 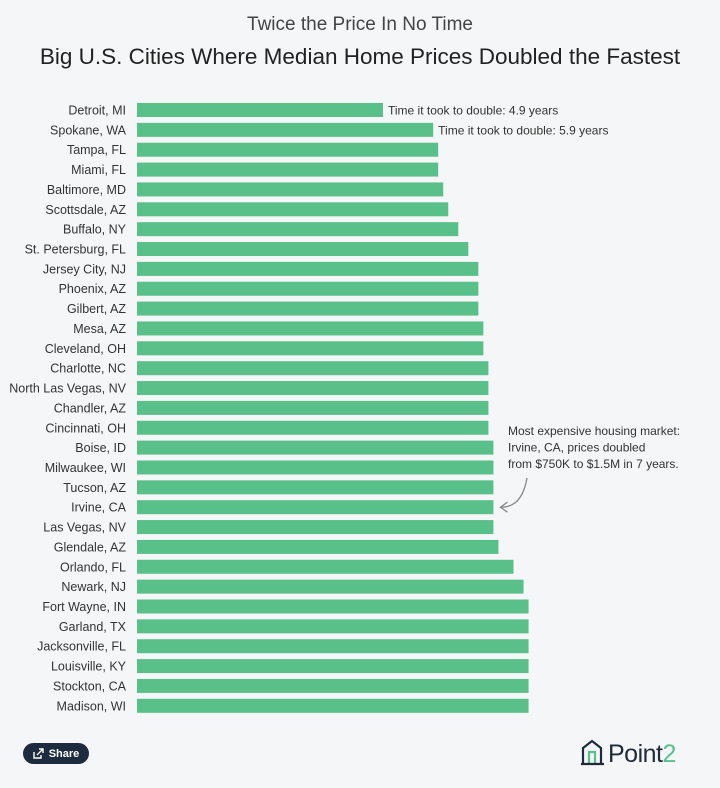 I want to click on category-label-buffalo-ny: Buffalo, NY, so click(x=95, y=230).